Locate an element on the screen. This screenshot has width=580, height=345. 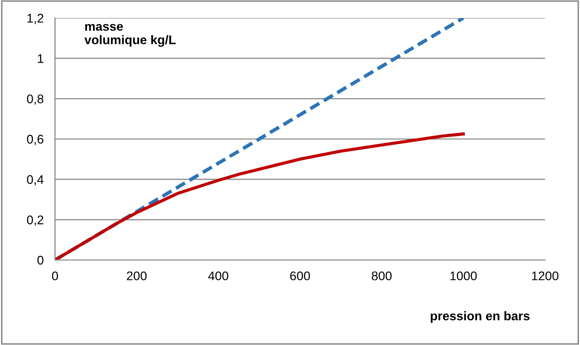
x-tick-label: 600 is located at coordinates (300, 275).